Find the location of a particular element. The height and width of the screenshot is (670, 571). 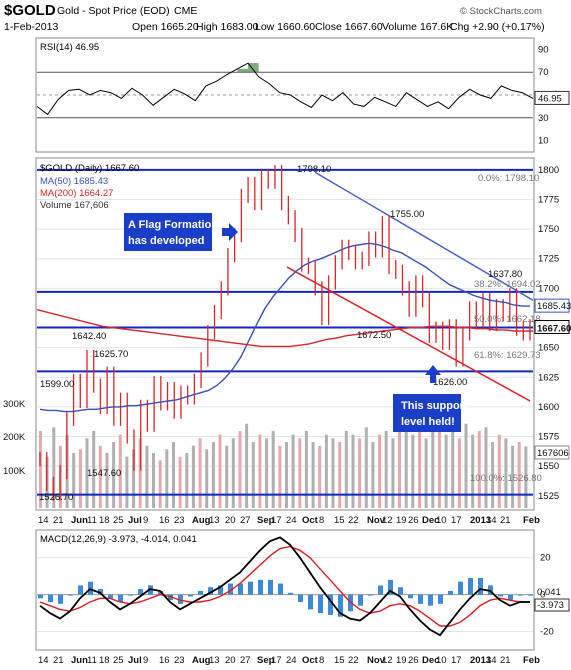

x-axis-label: 11 is located at coordinates (92, 520).